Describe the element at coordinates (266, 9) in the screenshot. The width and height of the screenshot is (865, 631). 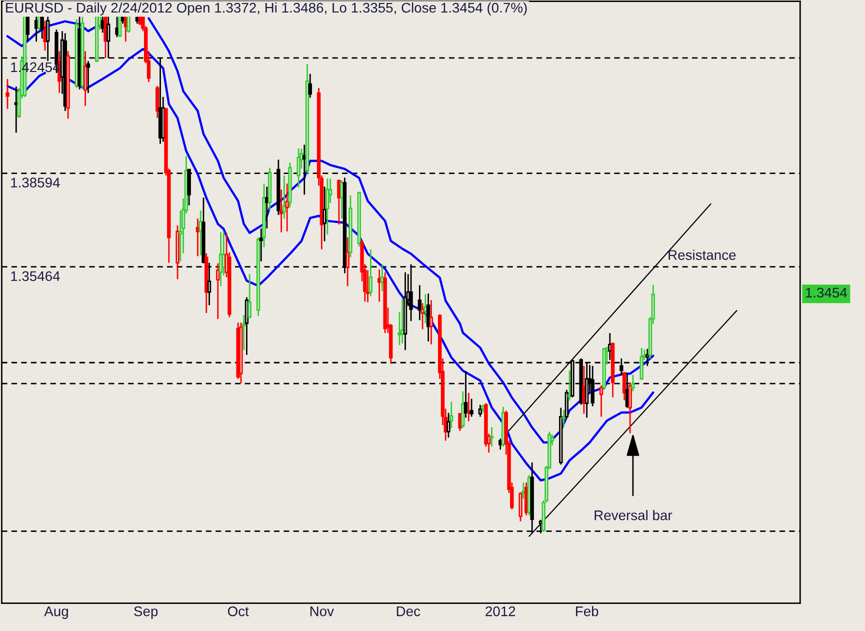
I see `chart-title: EURUSD - Daily 2/24/2012 Open 1.3372, Hi 1.3486, Lo 1.3355, Close 1.3454 (0.7%)` at that location.